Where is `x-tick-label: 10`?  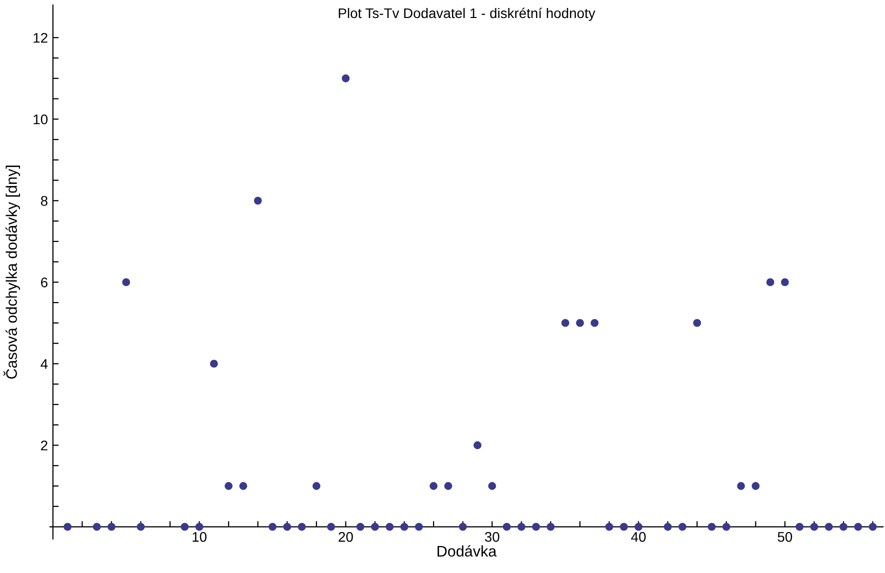 x-tick-label: 10 is located at coordinates (199, 537).